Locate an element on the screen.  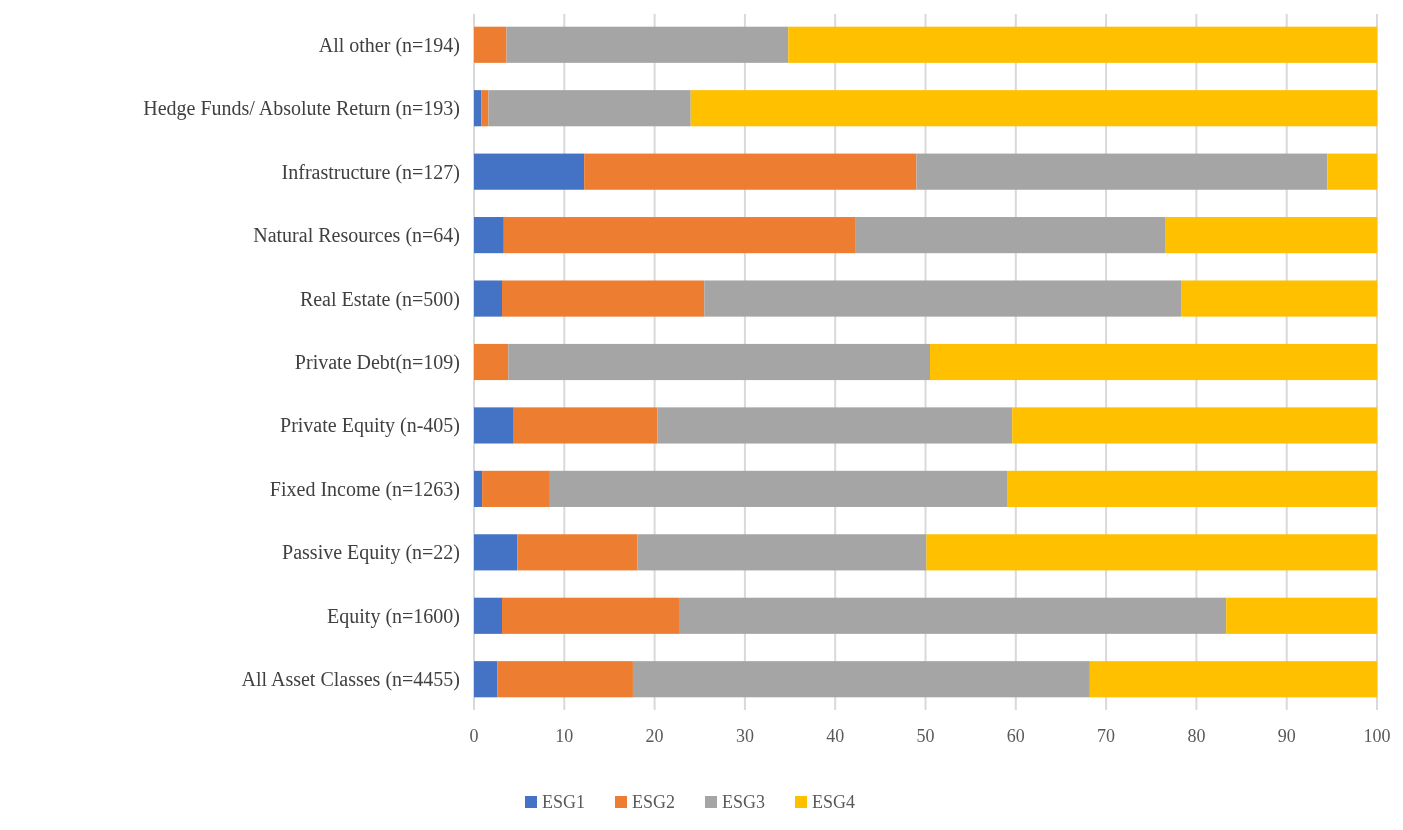
x-tick-label: 40 is located at coordinates (835, 736).